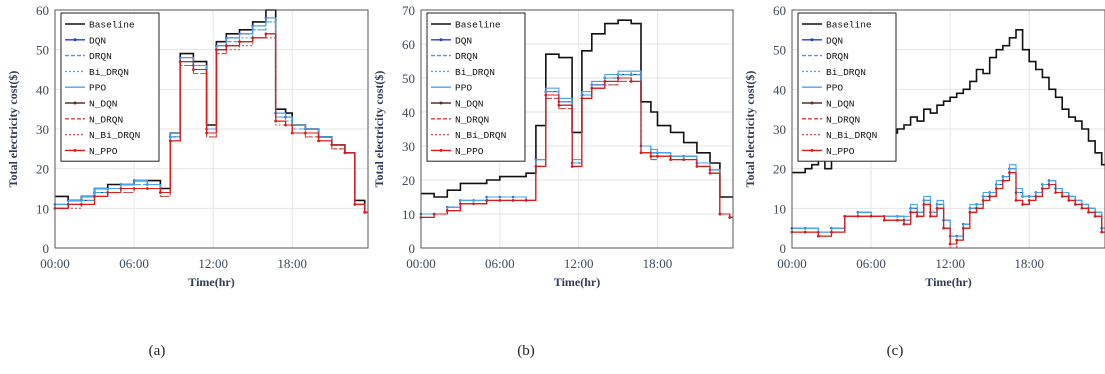 This screenshot has width=1105, height=374. I want to click on y-tick-label: 20, so click(408, 180).